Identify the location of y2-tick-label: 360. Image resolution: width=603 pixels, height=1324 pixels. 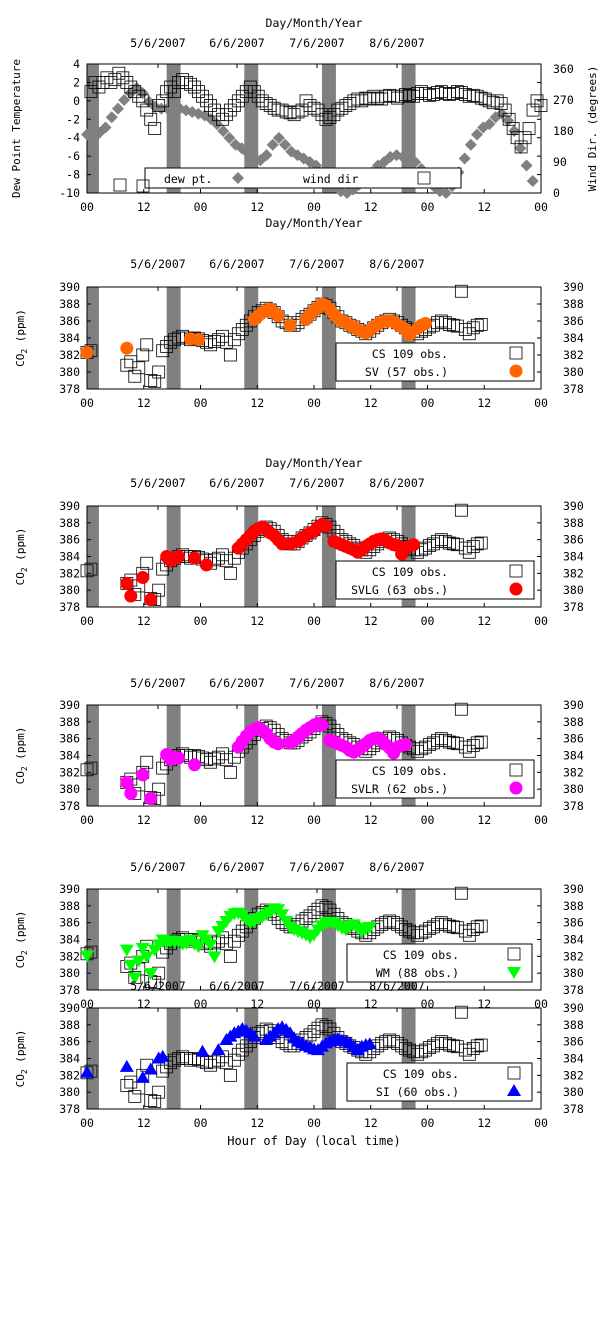
(563, 69).